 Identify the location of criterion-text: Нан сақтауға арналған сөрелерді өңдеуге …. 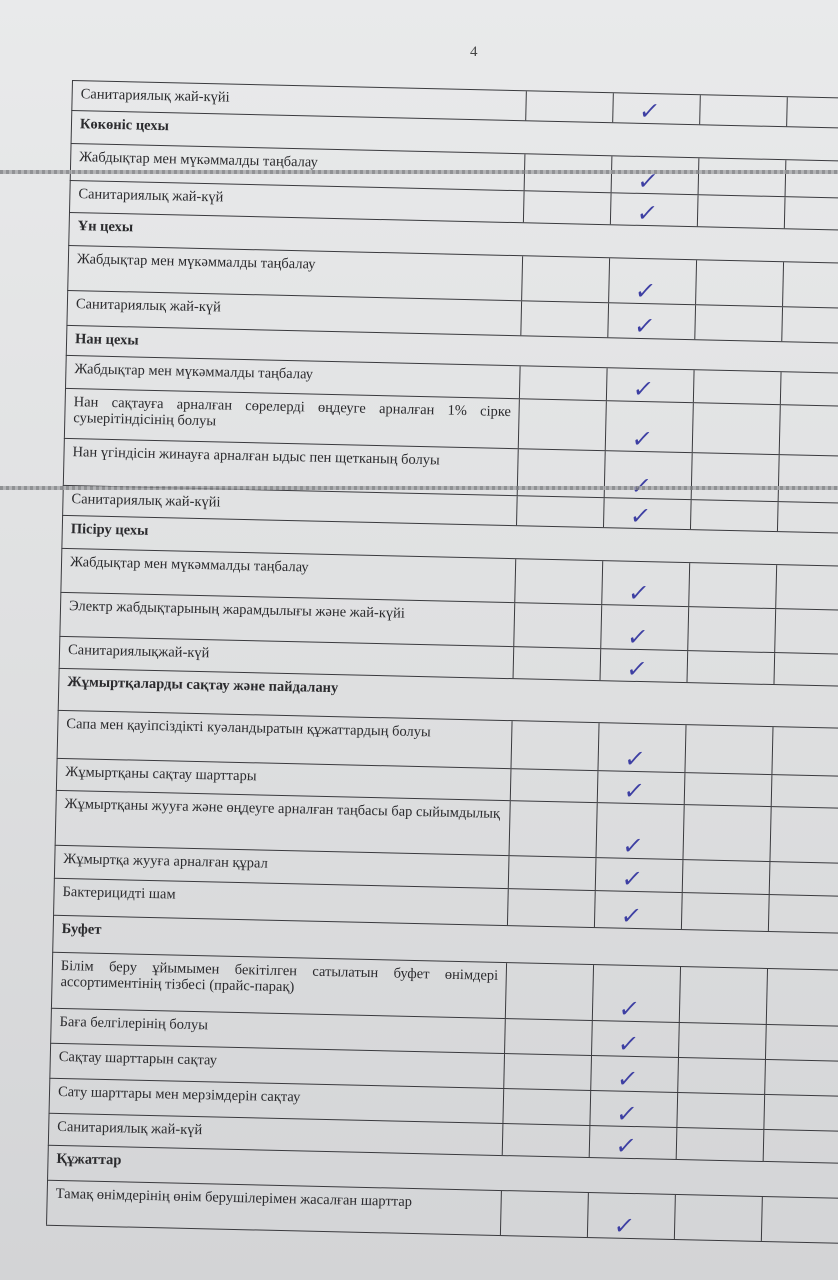
(292, 418).